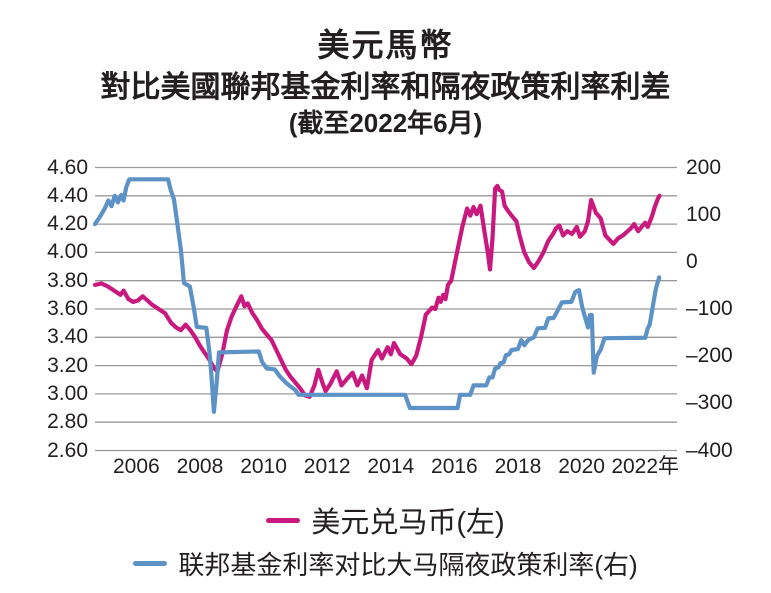  I want to click on legend-label-usd-myr: 美元兑马币(左), so click(408, 523).